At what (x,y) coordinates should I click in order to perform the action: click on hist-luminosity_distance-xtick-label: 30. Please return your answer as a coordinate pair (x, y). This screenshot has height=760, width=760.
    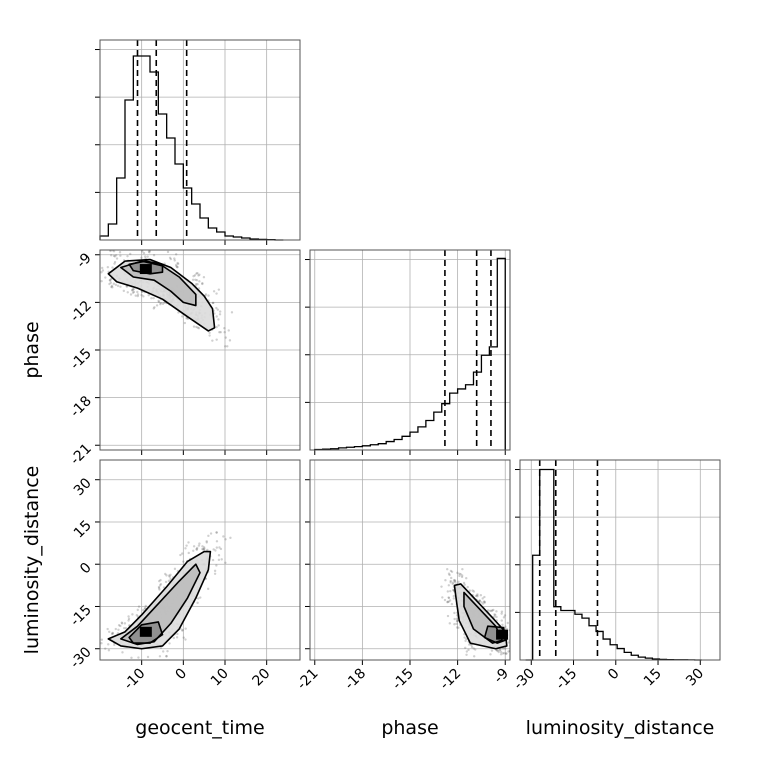
    Looking at the image, I should click on (695, 678).